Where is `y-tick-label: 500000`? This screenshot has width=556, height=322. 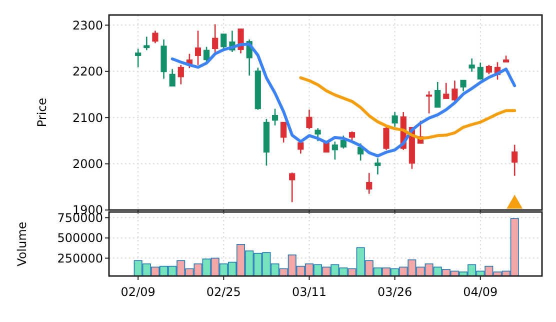
y-tick-label: 500000 is located at coordinates (80, 238).